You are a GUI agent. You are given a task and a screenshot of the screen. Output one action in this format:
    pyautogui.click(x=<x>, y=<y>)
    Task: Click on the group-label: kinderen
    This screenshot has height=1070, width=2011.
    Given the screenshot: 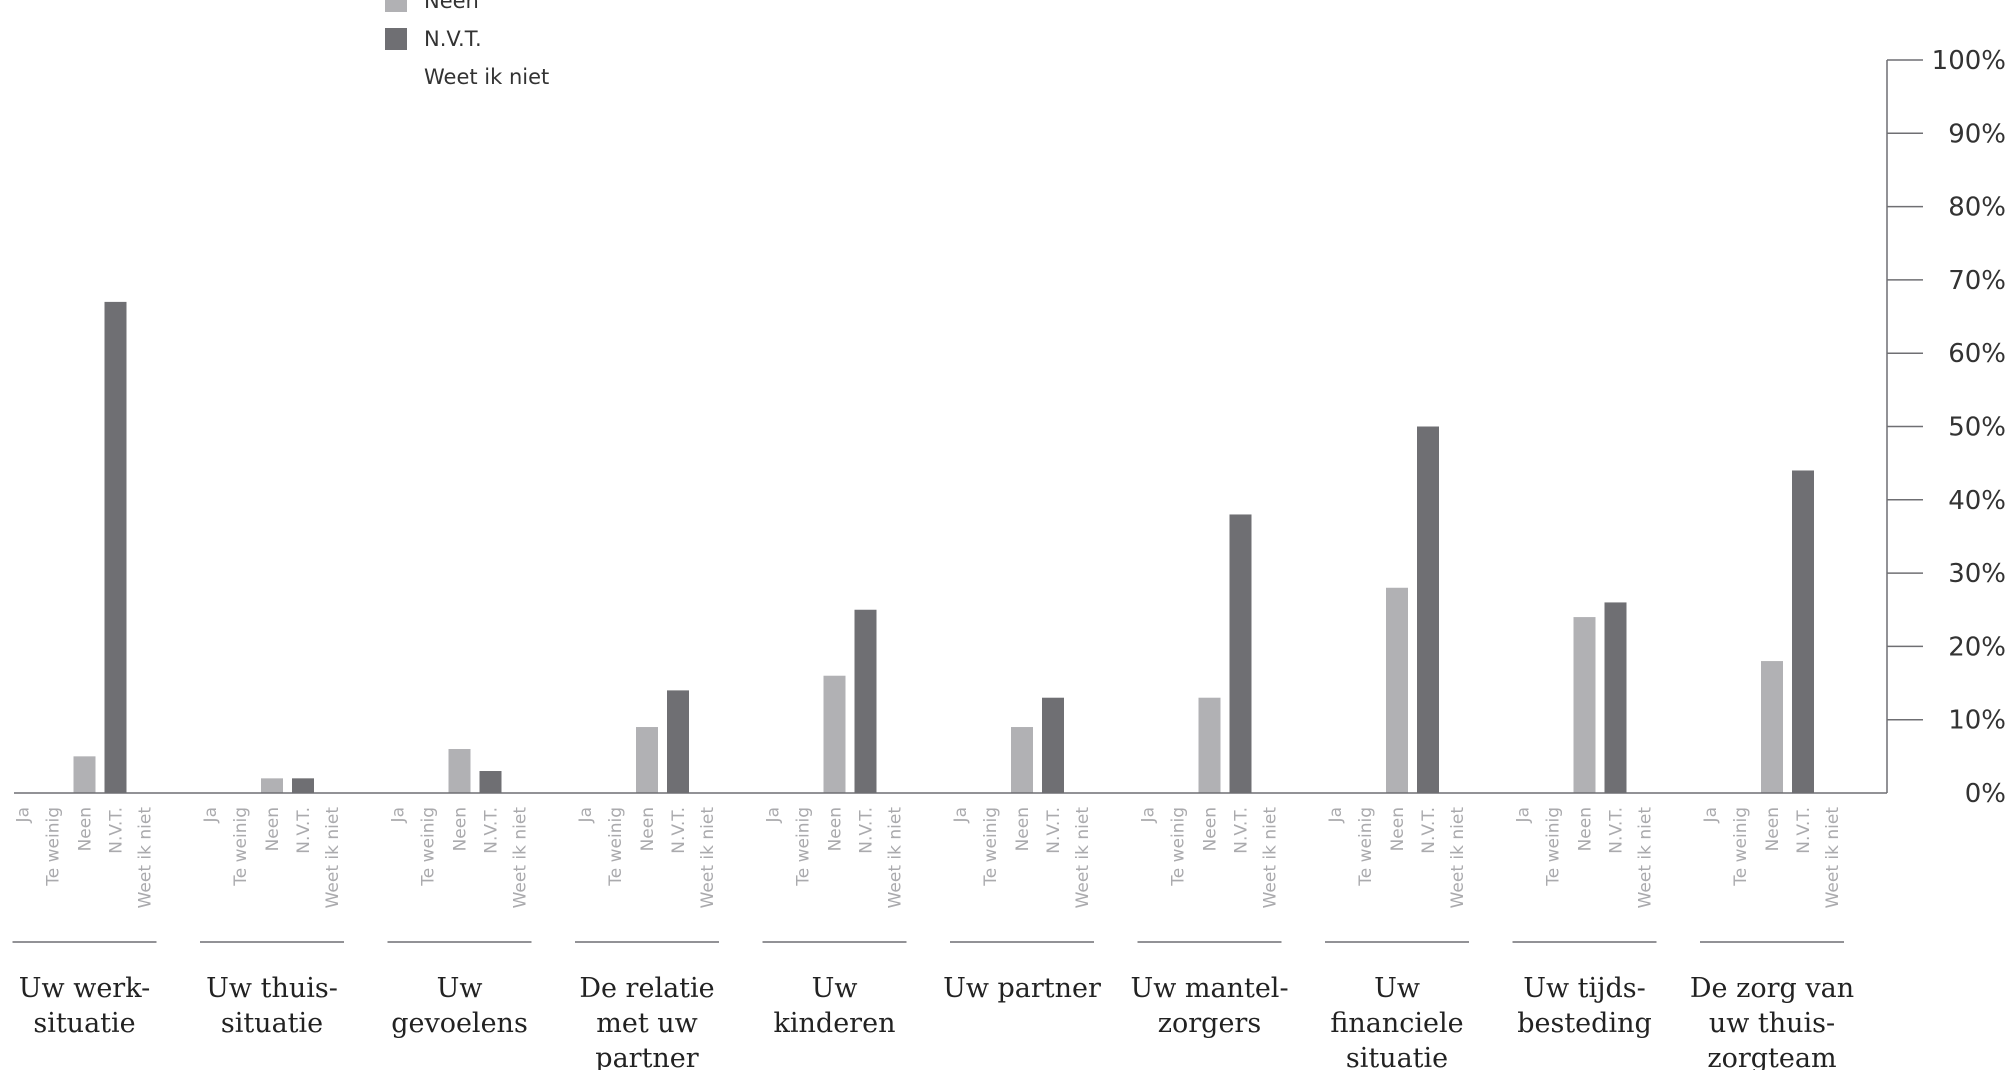 What is the action you would take?
    pyautogui.click(x=835, y=1023)
    